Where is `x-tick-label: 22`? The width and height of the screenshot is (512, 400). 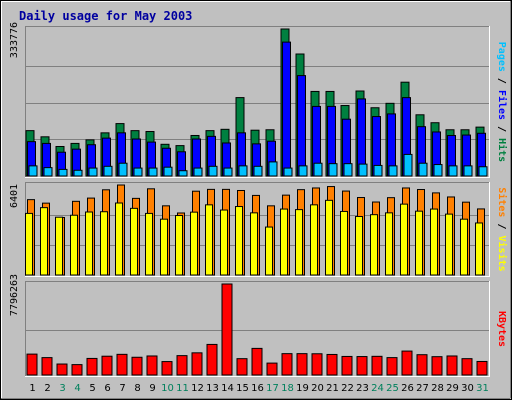
x-tick-label: 22 is located at coordinates (347, 388).